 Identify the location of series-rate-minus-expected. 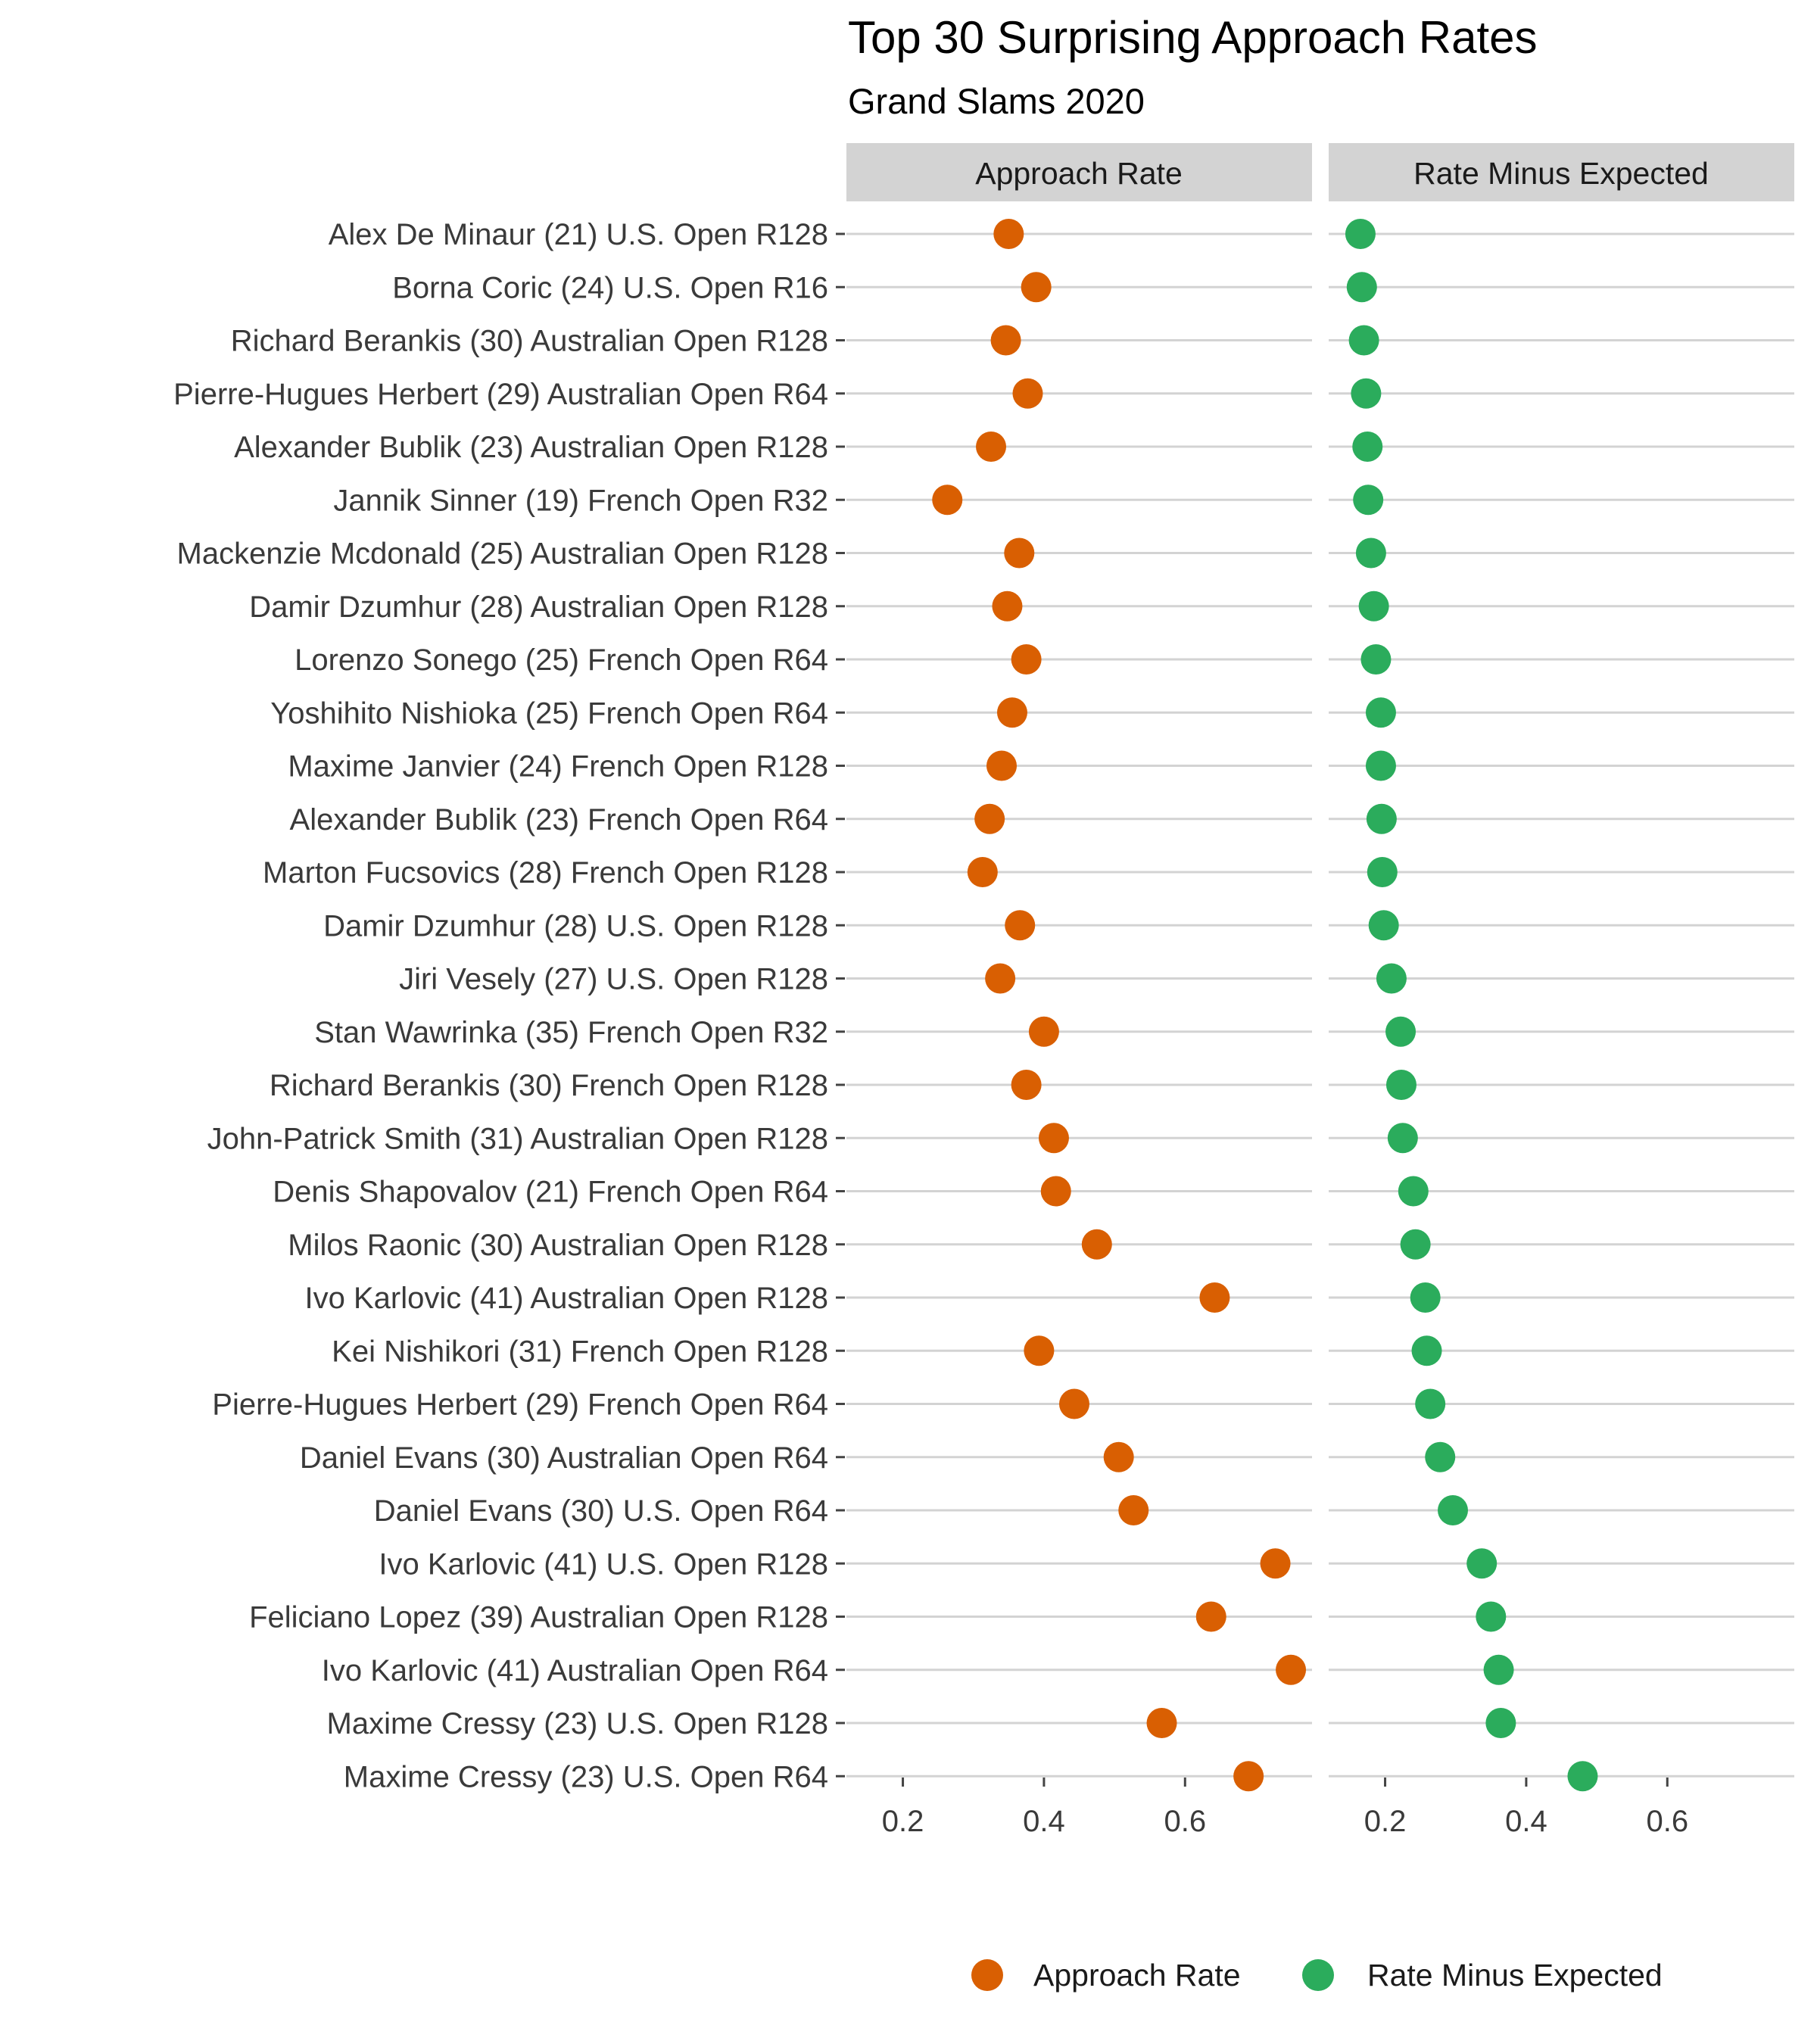
(1471, 1005).